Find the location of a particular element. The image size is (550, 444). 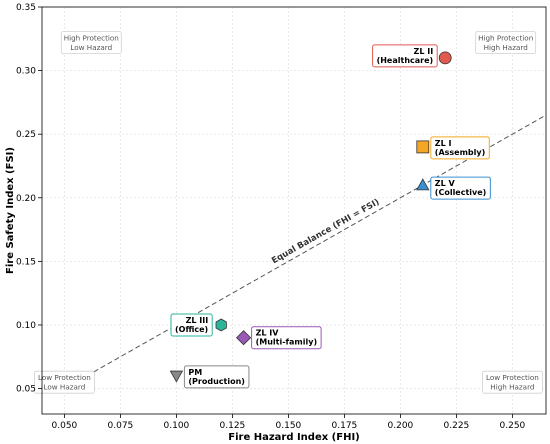

point-label: ZL II(Healthcare) is located at coordinates (405, 56).